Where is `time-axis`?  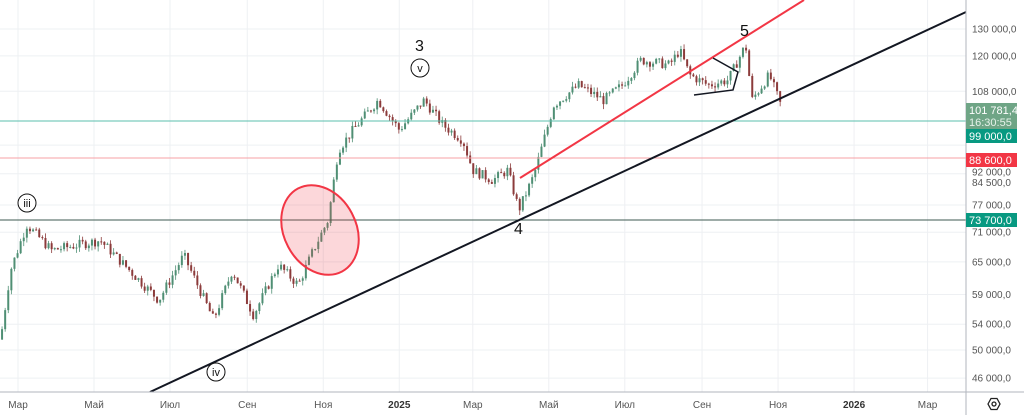
time-axis is located at coordinates (512, 403).